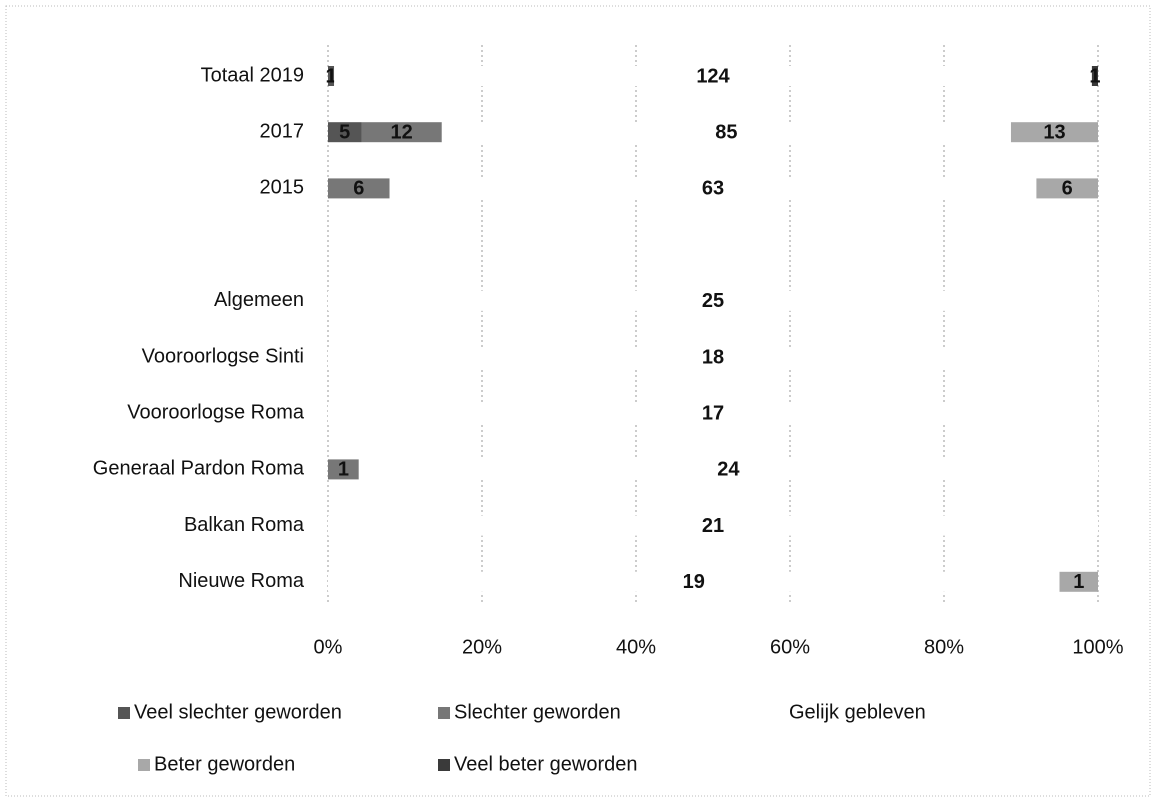 This screenshot has height=800, width=1156. What do you see at coordinates (282, 188) in the screenshot?
I see `y-tick-label: 2015` at bounding box center [282, 188].